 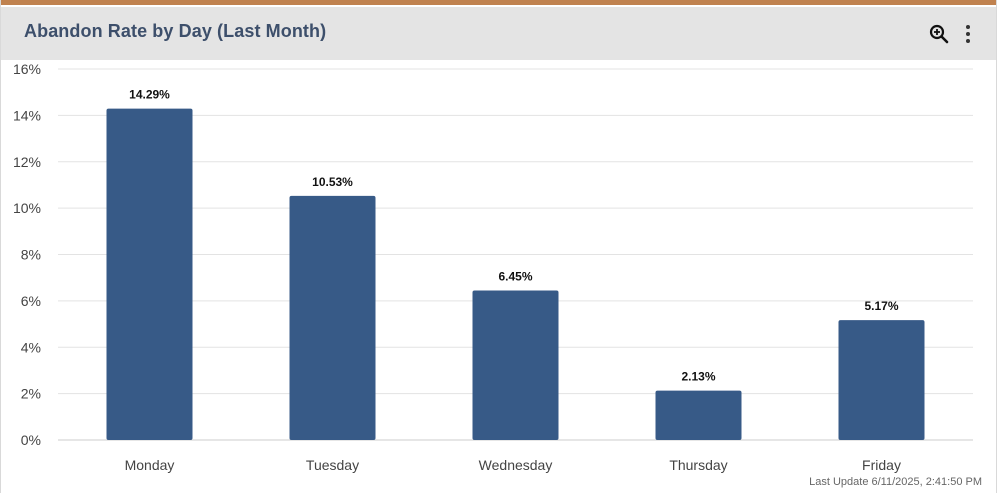 I want to click on data-label: 10.53%, so click(x=332, y=182).